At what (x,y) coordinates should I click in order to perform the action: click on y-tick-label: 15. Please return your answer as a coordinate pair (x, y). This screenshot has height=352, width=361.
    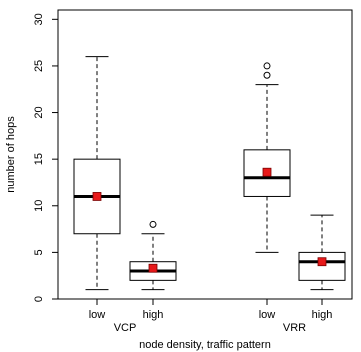
    Looking at the image, I should click on (39, 159).